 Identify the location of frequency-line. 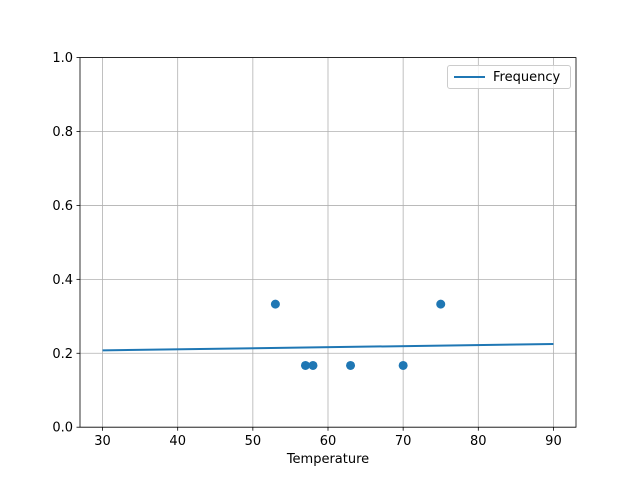
(328, 347).